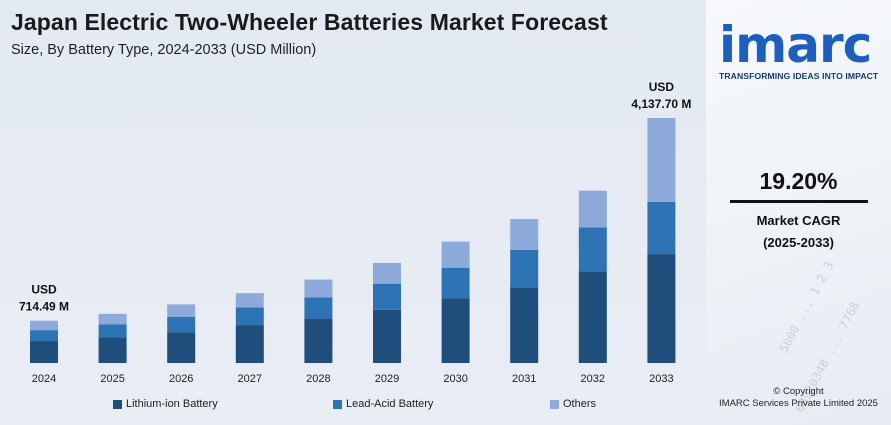  I want to click on copyright-line-2: IMARC Services Private Limited 2025, so click(798, 403).